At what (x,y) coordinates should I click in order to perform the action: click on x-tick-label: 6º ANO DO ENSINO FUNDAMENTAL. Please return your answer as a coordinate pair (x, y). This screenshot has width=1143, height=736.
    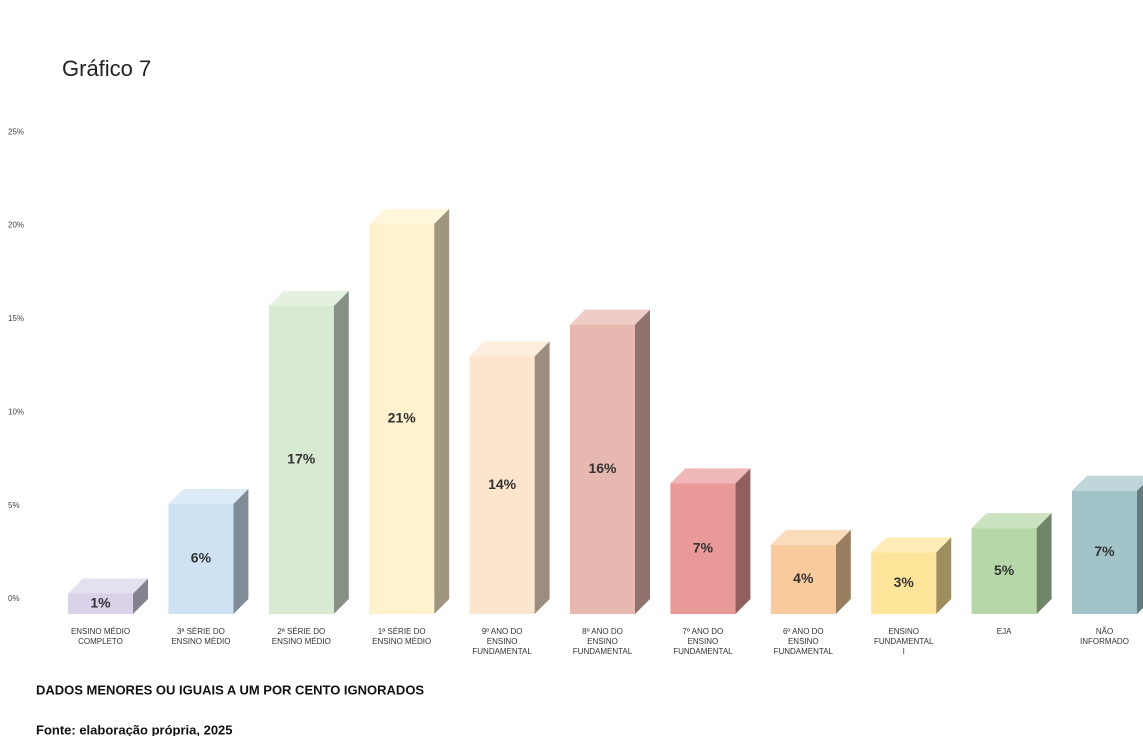
    Looking at the image, I should click on (804, 641).